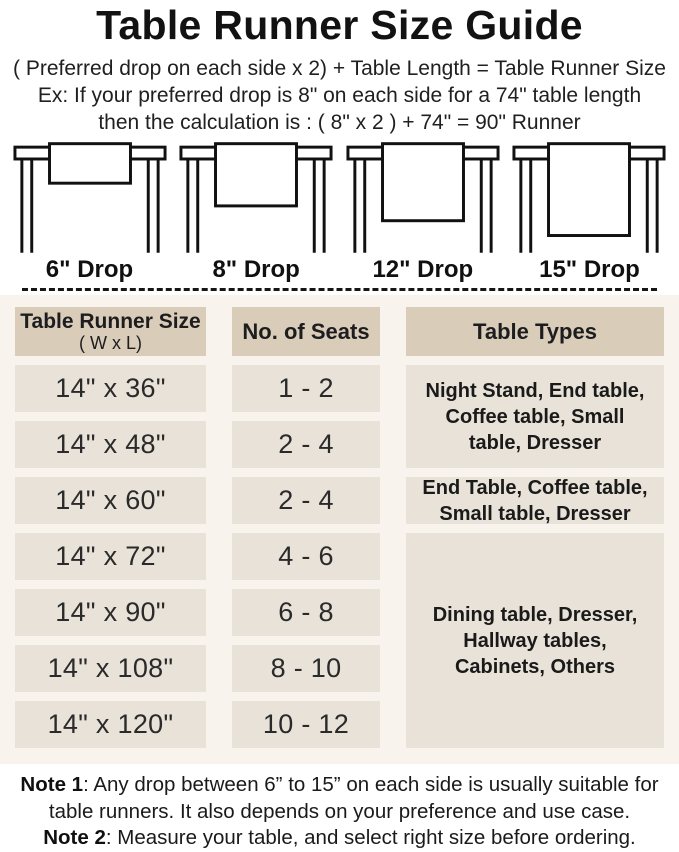 The image size is (679, 852). What do you see at coordinates (306, 668) in the screenshot?
I see `seats-cell: 8 - 10` at bounding box center [306, 668].